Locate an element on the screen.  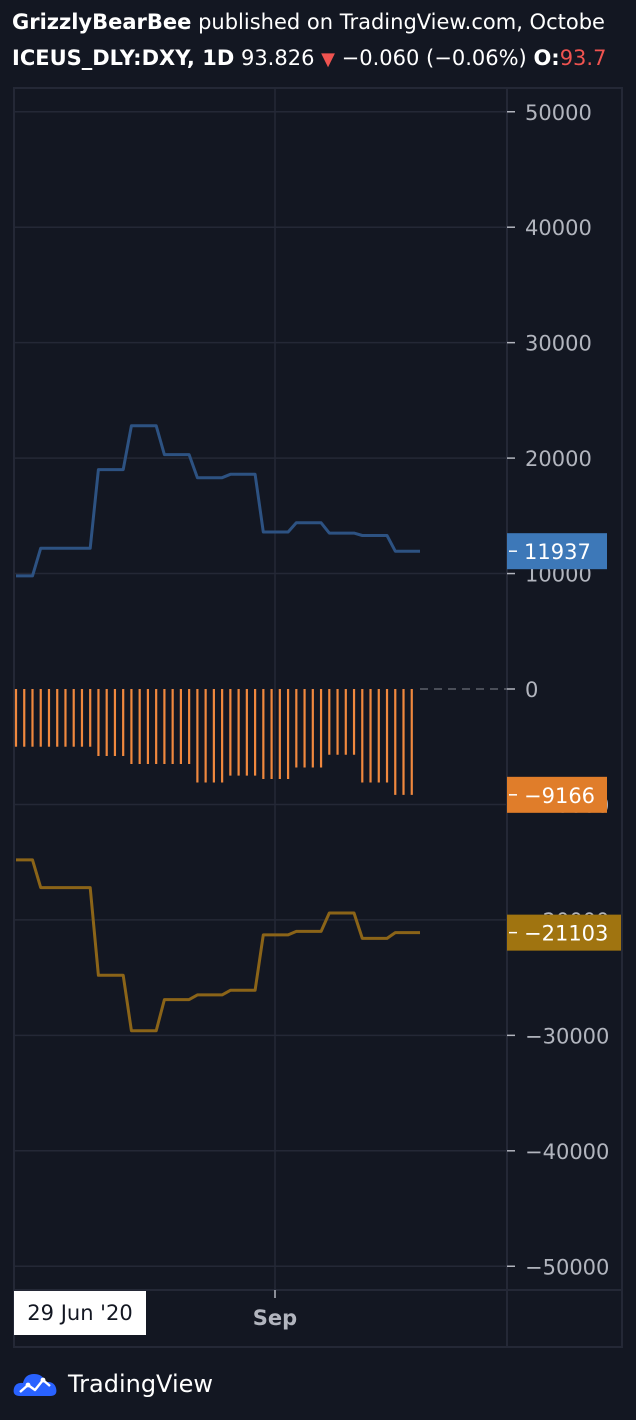
series-line-brown is located at coordinates (218, 945).